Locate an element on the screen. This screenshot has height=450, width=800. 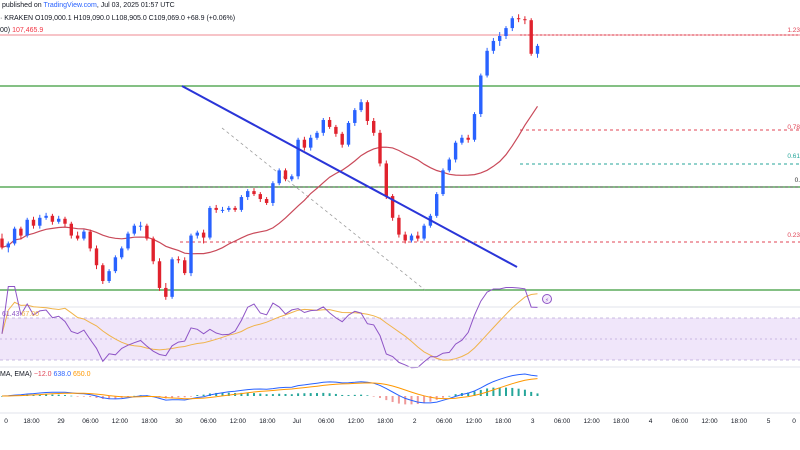
time-tick-label: 0 is located at coordinates (6, 421).